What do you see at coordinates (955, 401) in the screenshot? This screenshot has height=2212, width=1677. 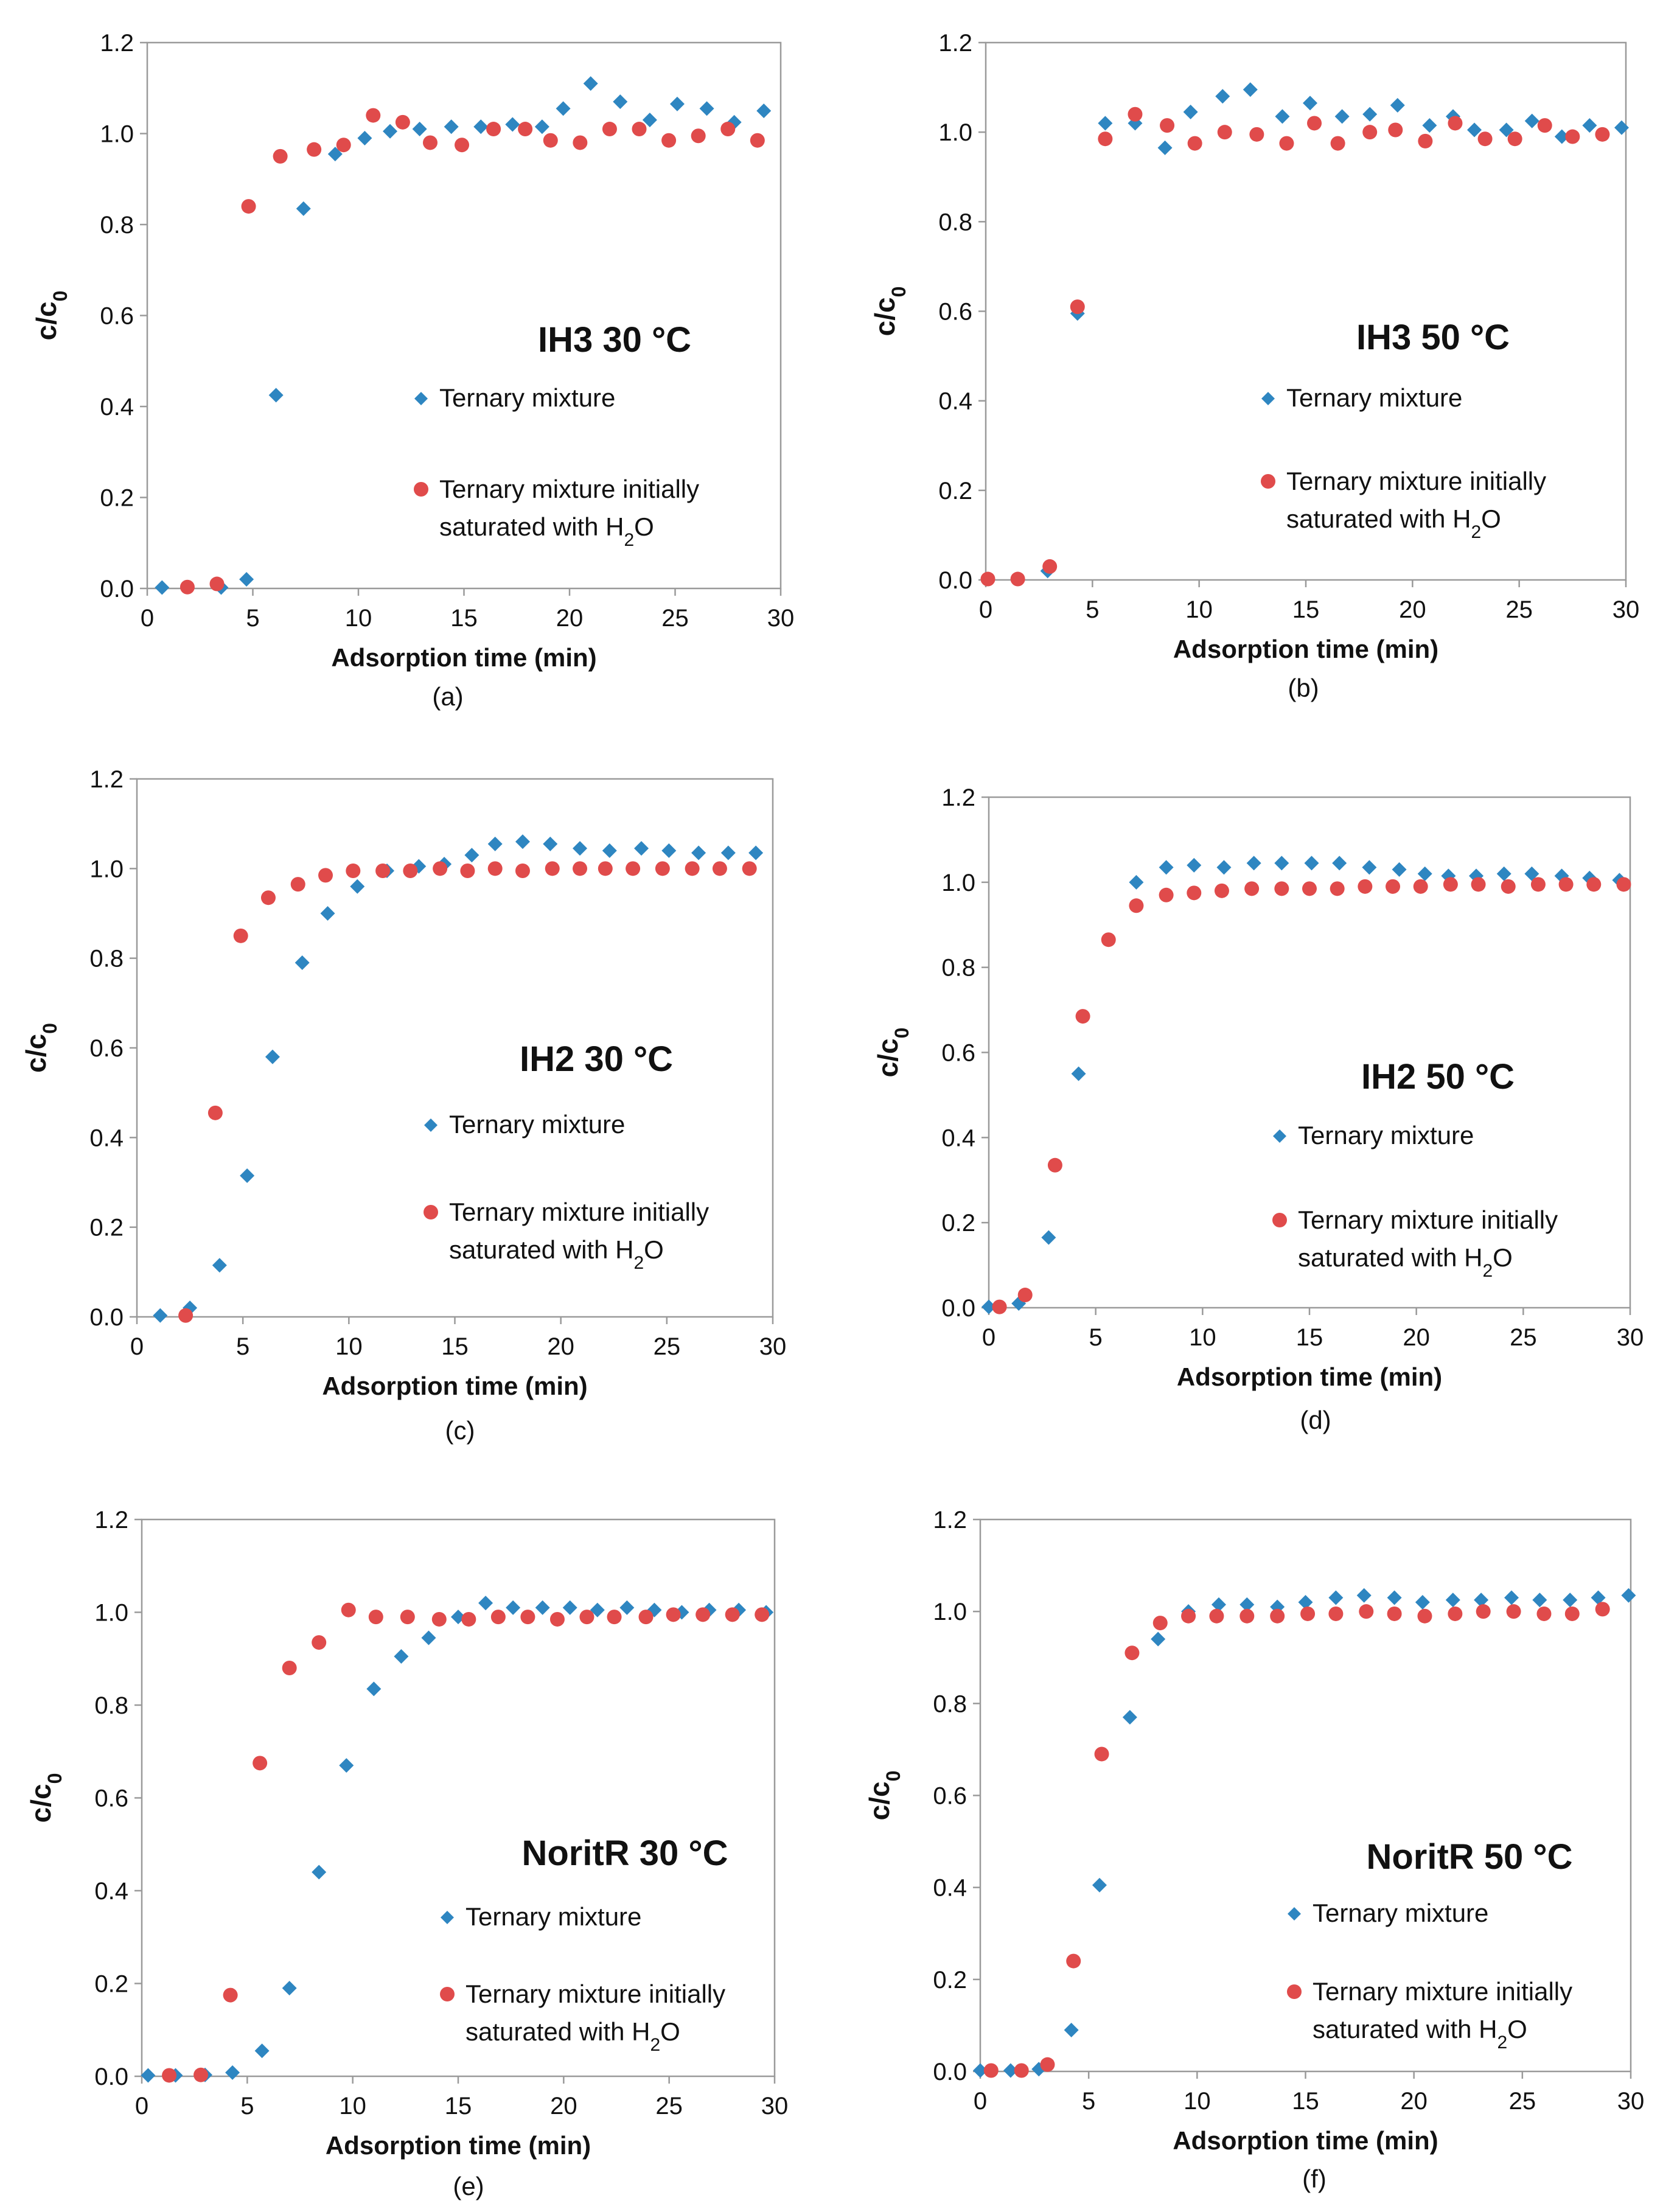 I see `y-tick-label: 0.4` at bounding box center [955, 401].